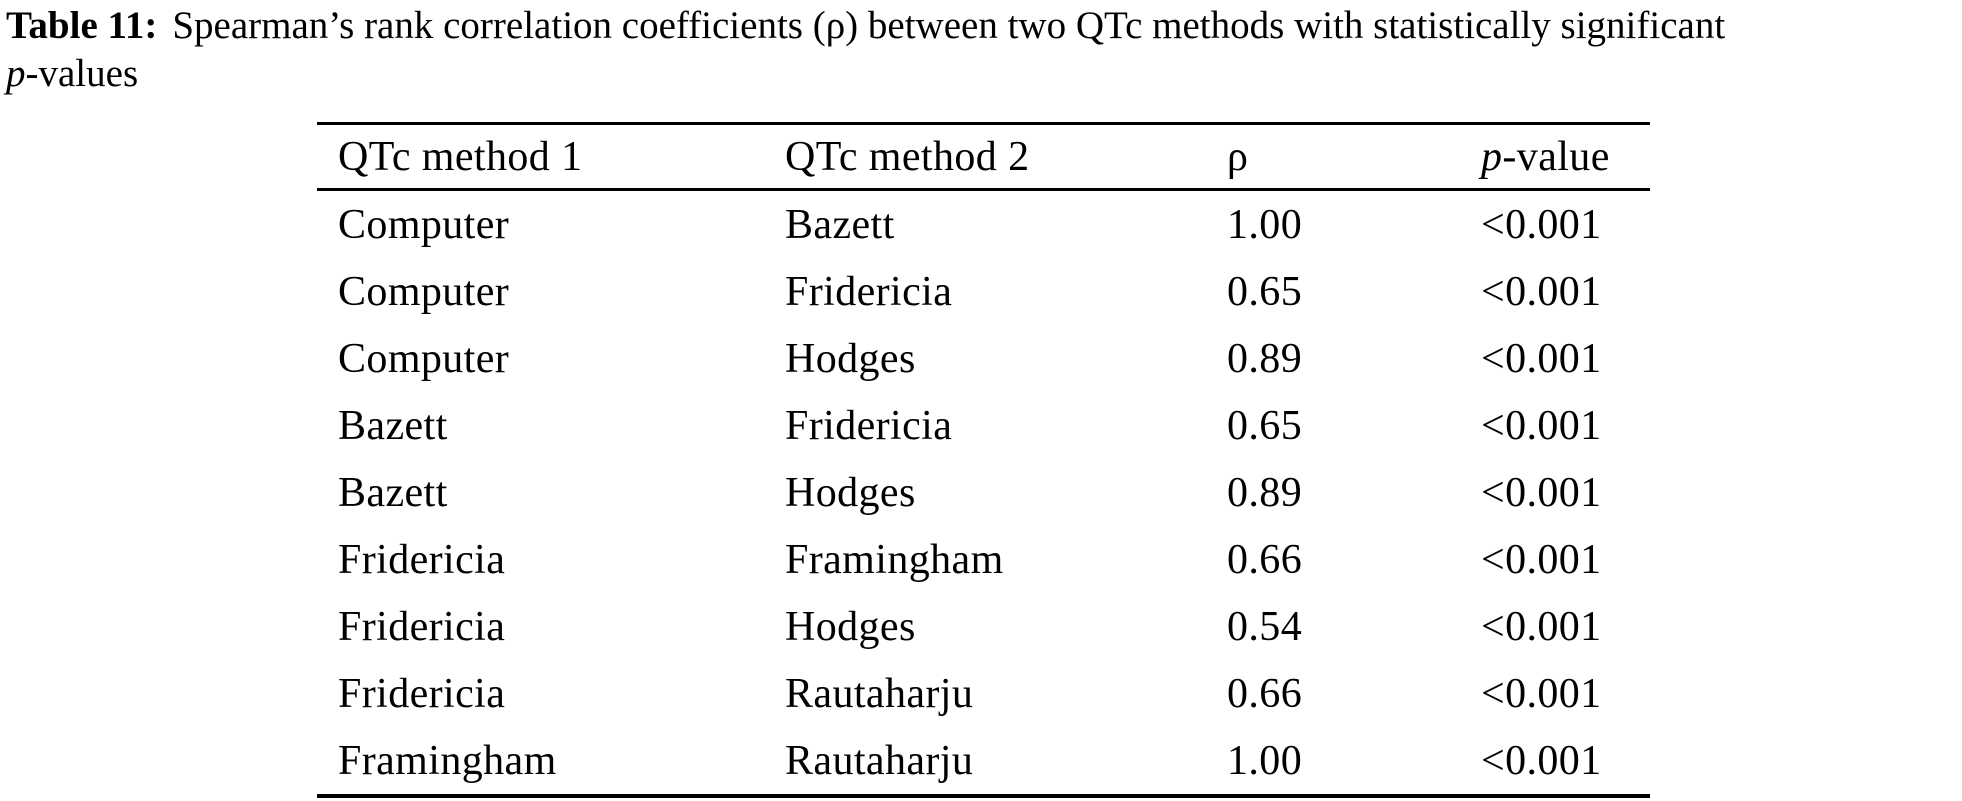  I want to click on p-value-rest: -value, so click(1556, 156).